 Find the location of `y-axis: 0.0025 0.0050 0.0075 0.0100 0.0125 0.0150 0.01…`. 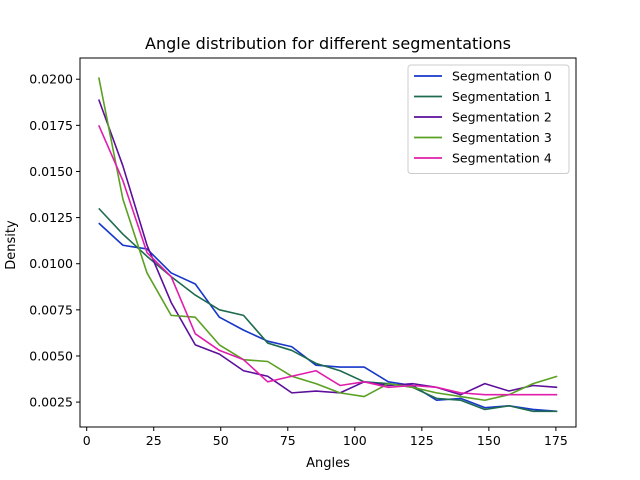

y-axis: 0.0025 0.0050 0.0075 0.0100 0.0125 0.0150 0.01… is located at coordinates (54, 241).